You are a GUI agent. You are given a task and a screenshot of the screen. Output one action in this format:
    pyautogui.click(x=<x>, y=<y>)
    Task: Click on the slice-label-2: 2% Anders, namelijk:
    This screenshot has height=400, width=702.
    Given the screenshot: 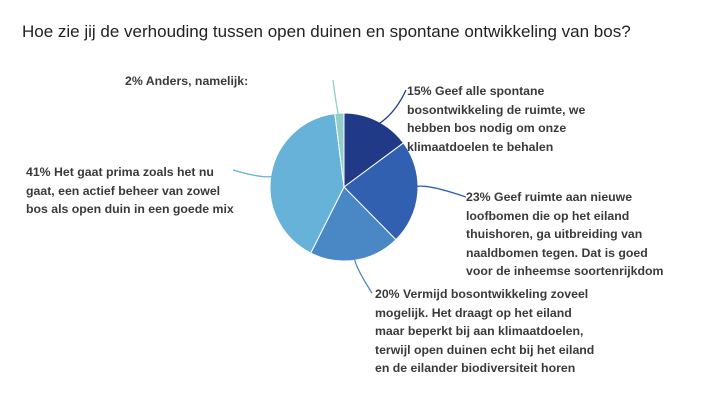 What is the action you would take?
    pyautogui.click(x=187, y=81)
    